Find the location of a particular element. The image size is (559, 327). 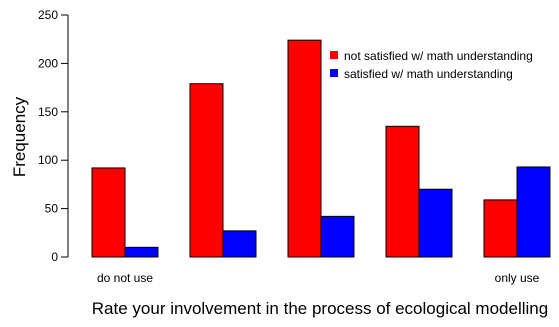

legend-swatch-not-satisfied is located at coordinates (334, 55).